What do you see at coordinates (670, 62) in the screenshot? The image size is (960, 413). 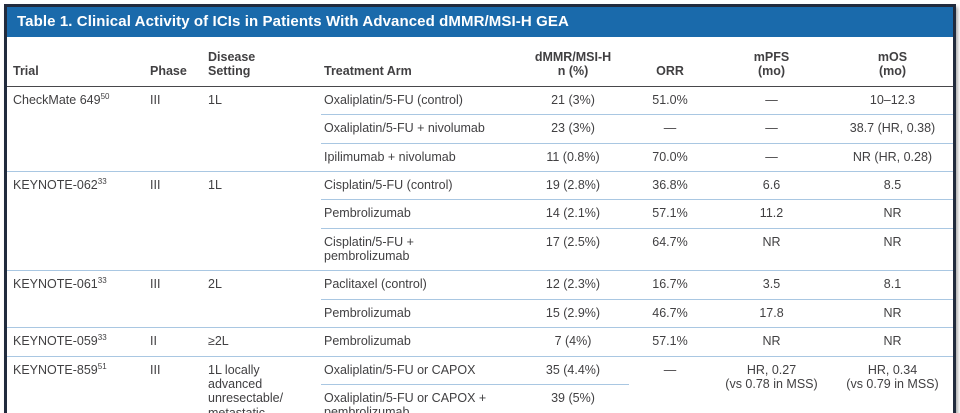 I see `col-header-orr: ORR` at bounding box center [670, 62].